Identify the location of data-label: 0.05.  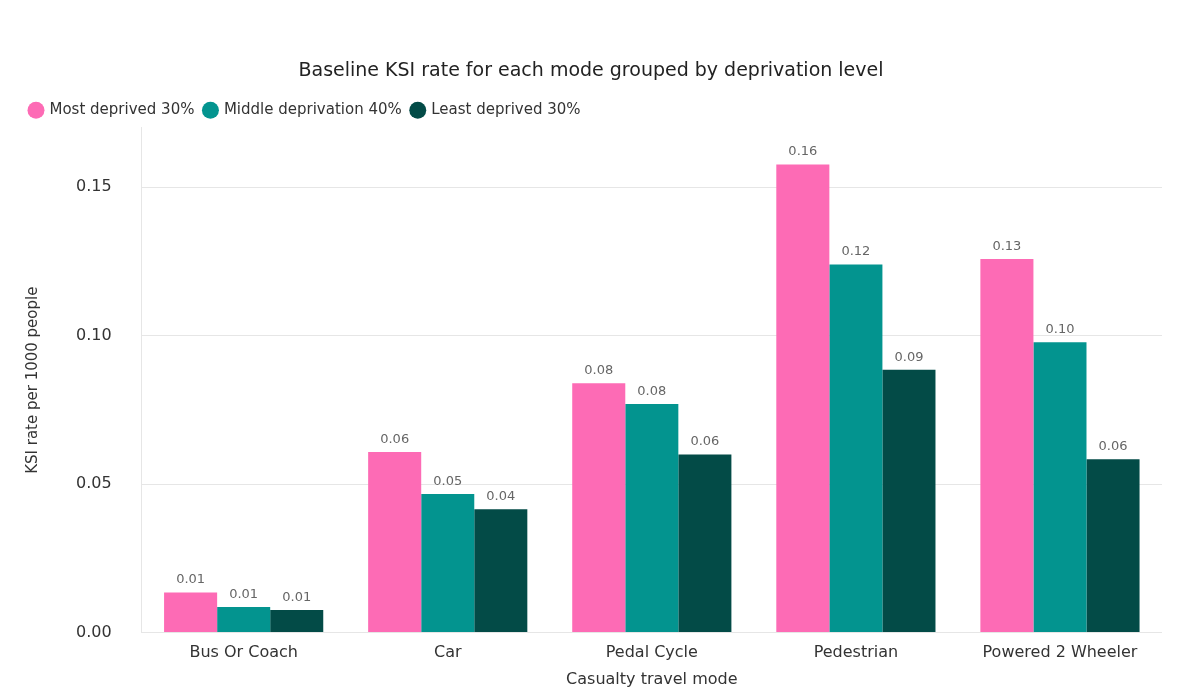
(448, 480).